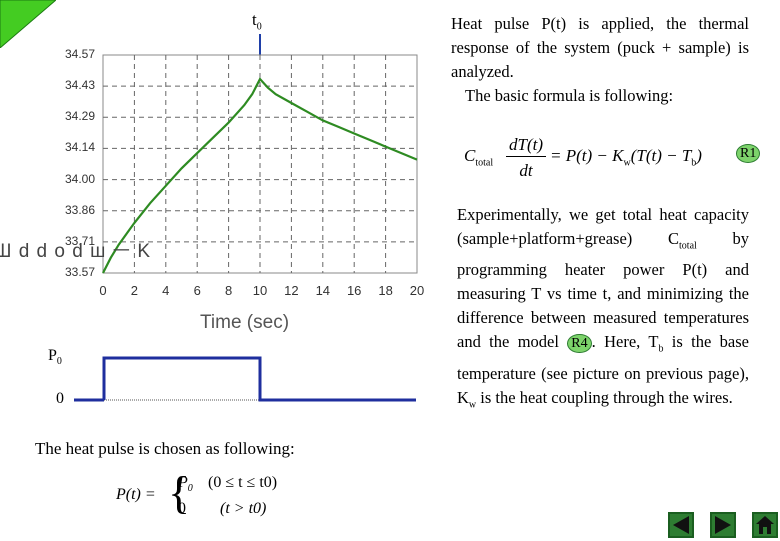  I want to click on ref-badge-r4: R4, so click(579, 344).